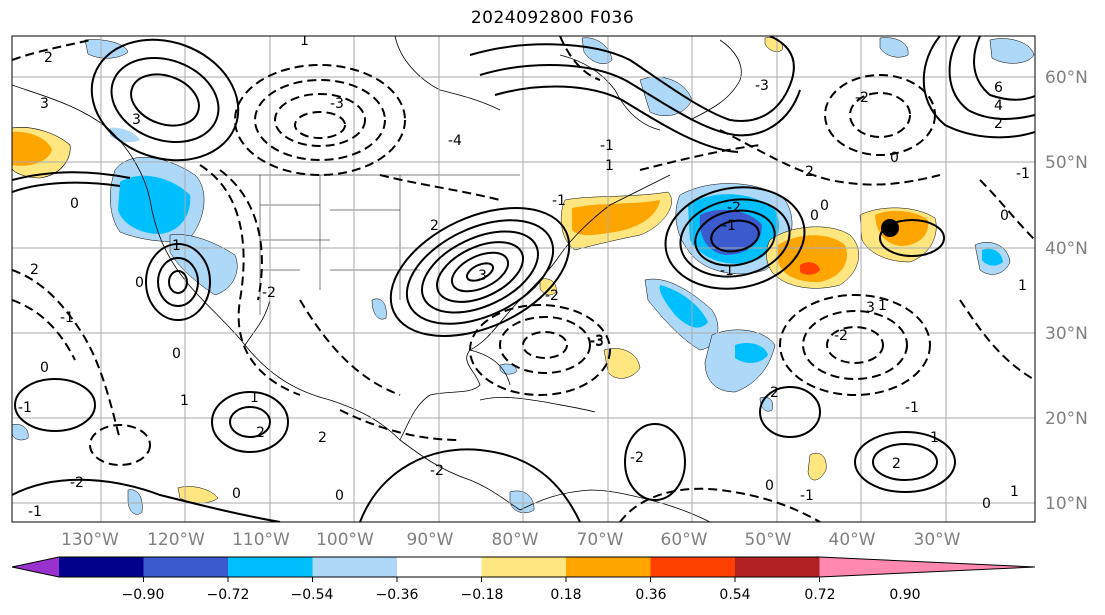 This screenshot has height=615, width=1105. I want to click on contour-label: -4, so click(455, 141).